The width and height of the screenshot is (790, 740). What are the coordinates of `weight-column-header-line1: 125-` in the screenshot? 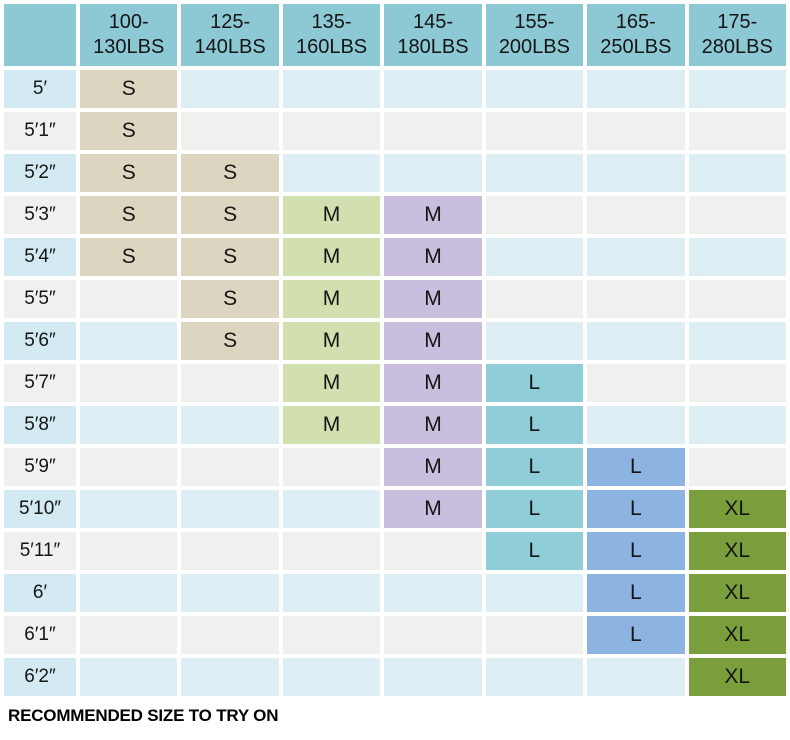 It's located at (230, 22).